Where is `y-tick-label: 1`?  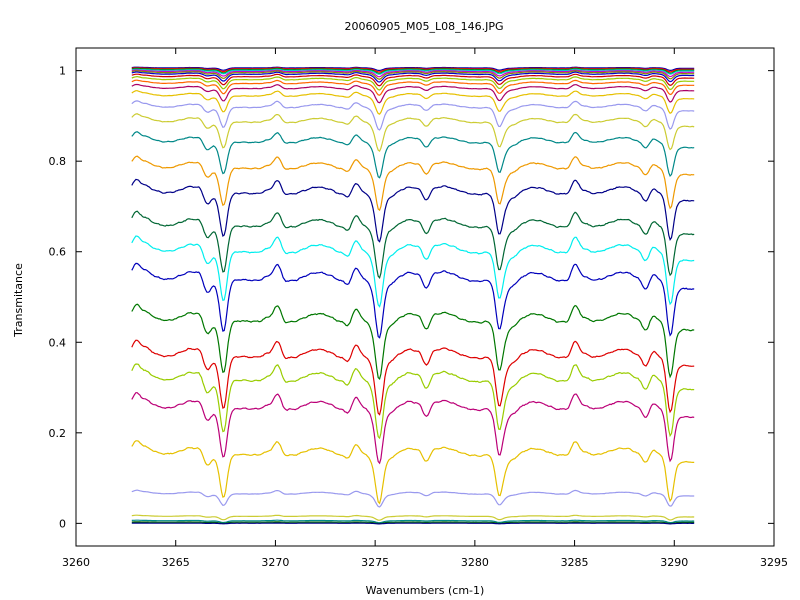
y-tick-label: 1 is located at coordinates (62, 71).